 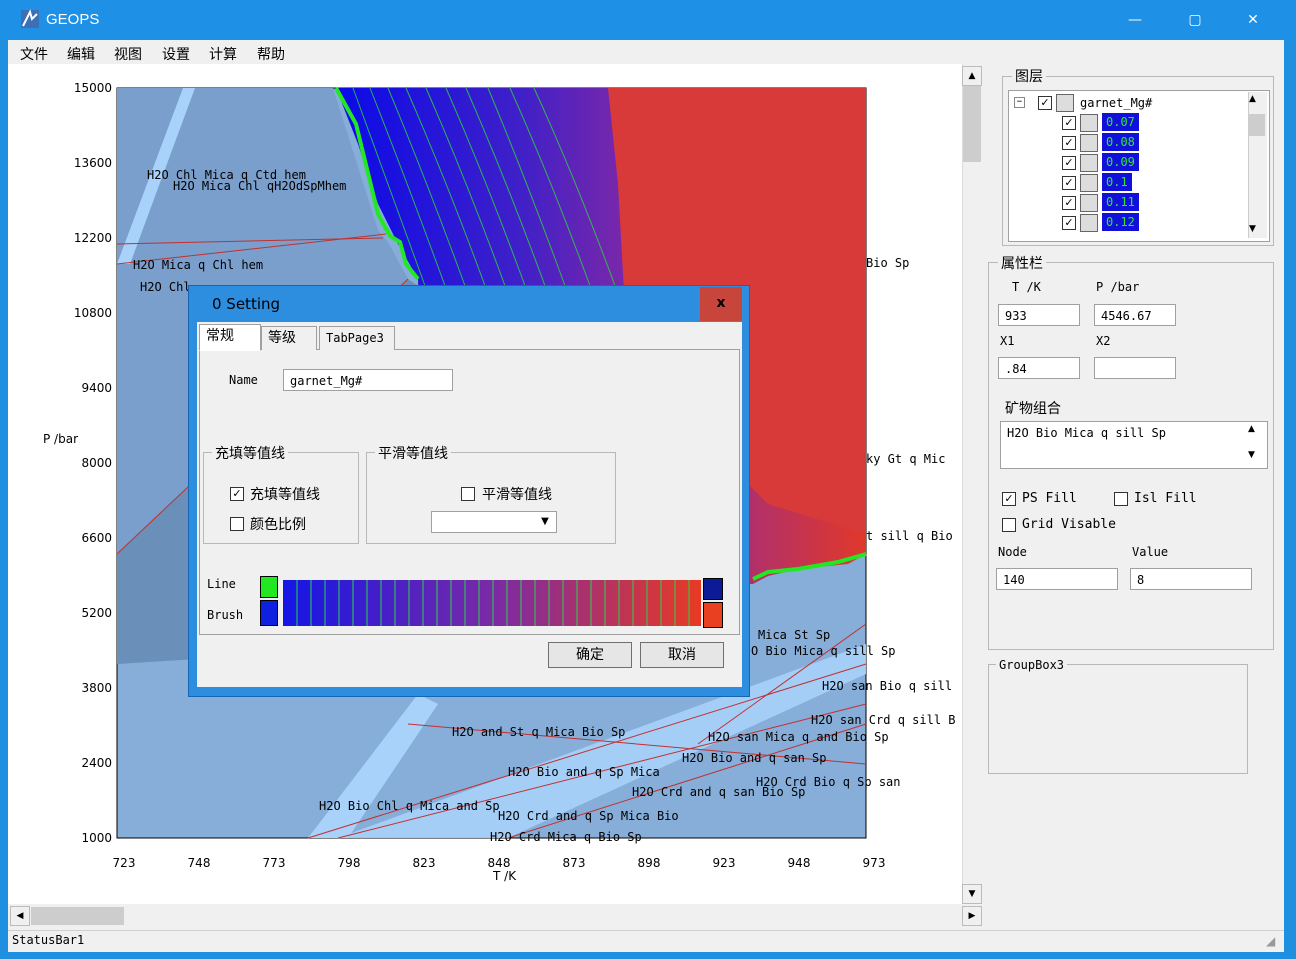 I want to click on smooth-select, so click(x=494, y=522).